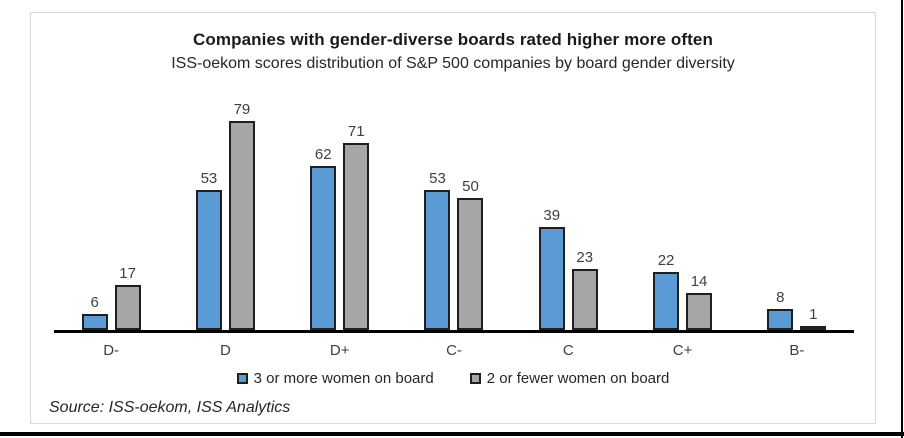  I want to click on bar-col: 79, so click(241, 215).